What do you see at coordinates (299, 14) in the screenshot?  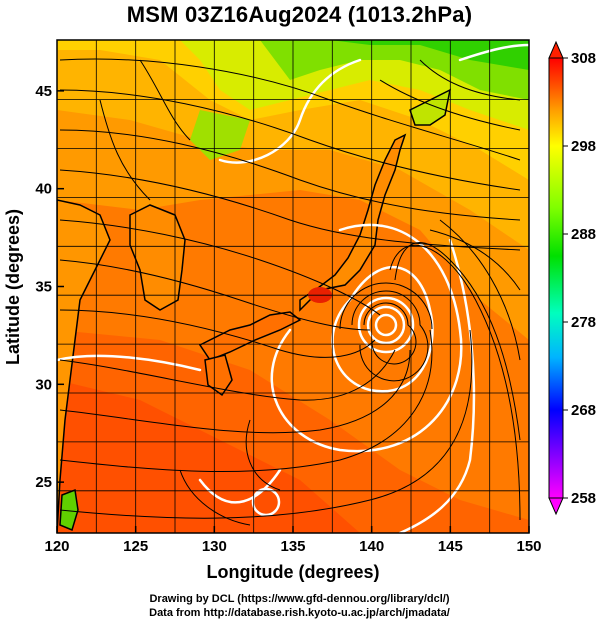 I see `plot-title: MSM 03Z16Aug2024 (1013.2hPa)` at bounding box center [299, 14].